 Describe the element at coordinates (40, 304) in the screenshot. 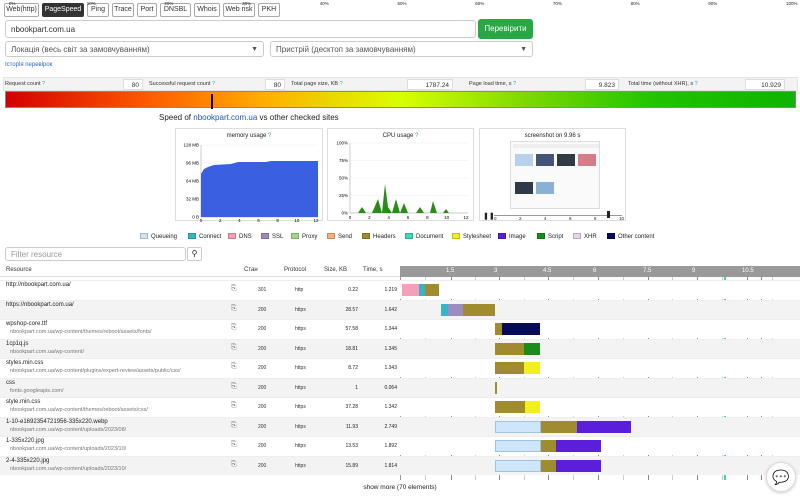

I see `resource-name: https://nbookpart.com.ua/` at that location.